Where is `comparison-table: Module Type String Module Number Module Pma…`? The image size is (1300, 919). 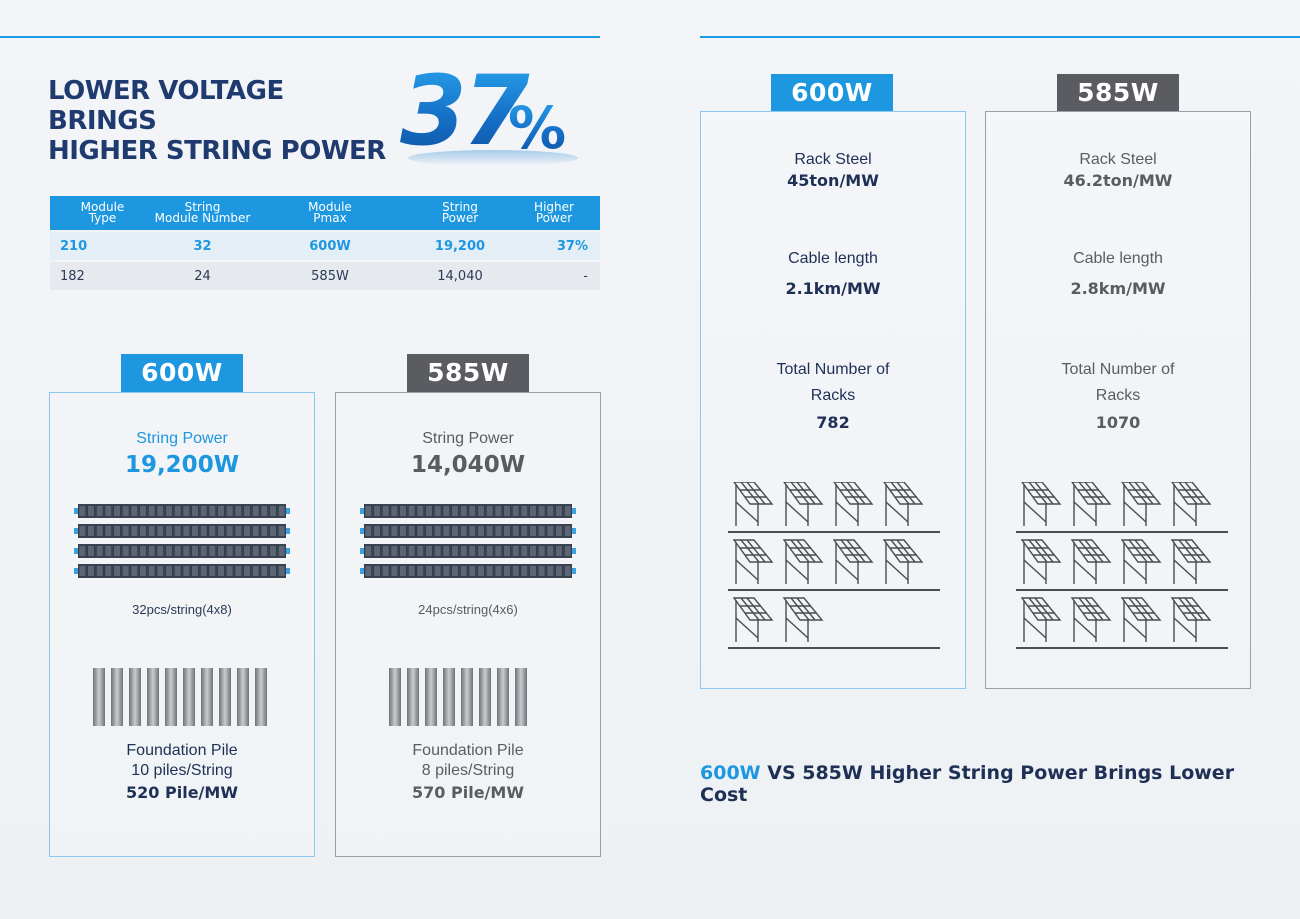
comparison-table: Module Type String Module Number Module Pma… is located at coordinates (325, 243).